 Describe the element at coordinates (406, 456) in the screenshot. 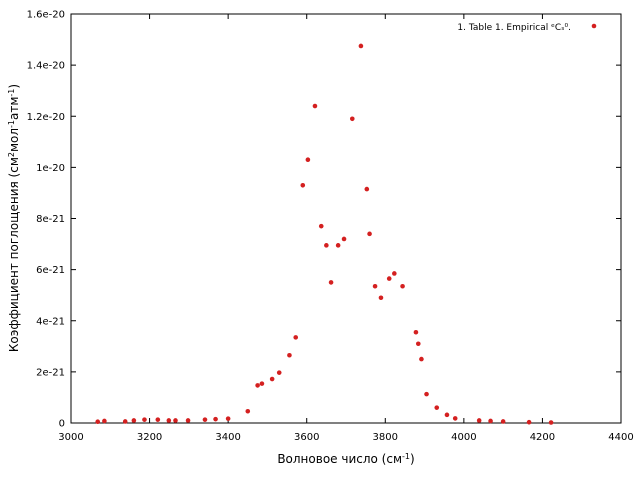

I see `x-axis-label-sup: -1` at that location.